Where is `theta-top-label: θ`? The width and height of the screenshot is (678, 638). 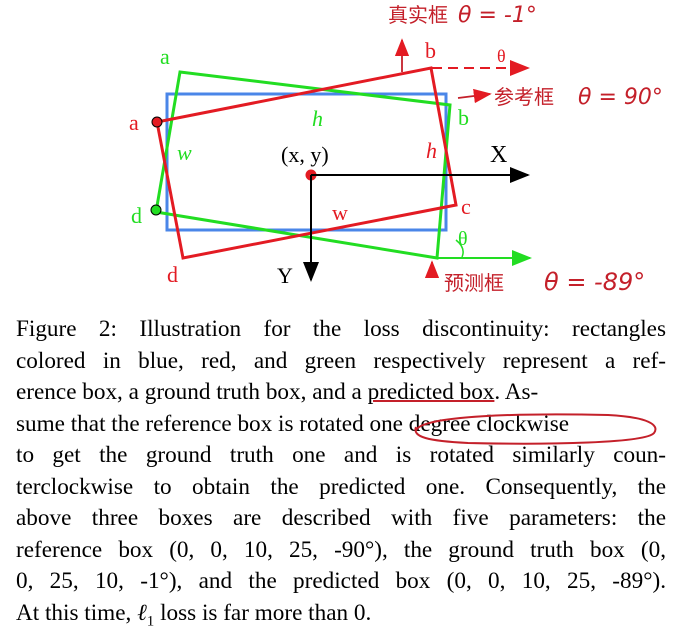
theta-top-label: θ is located at coordinates (501, 56).